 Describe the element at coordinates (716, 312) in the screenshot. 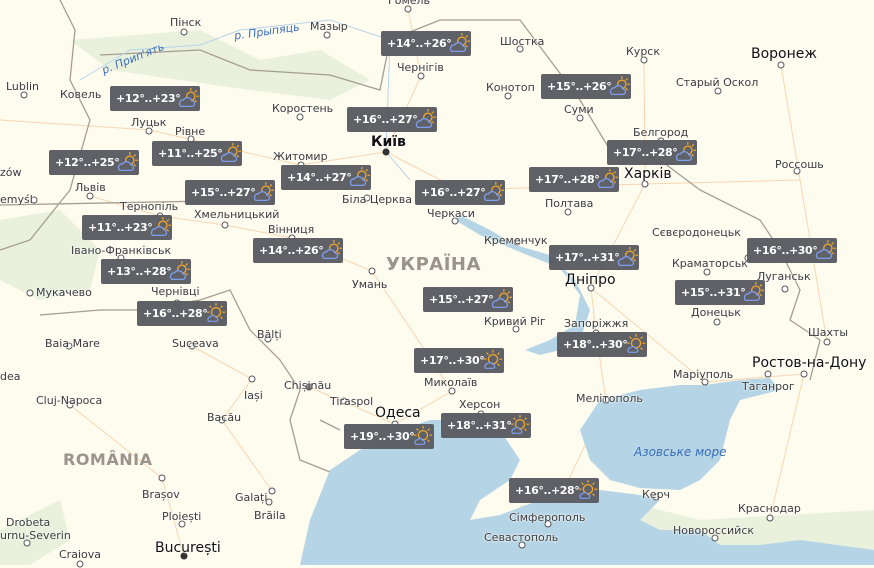

I see `city-label: Донецьк` at that location.